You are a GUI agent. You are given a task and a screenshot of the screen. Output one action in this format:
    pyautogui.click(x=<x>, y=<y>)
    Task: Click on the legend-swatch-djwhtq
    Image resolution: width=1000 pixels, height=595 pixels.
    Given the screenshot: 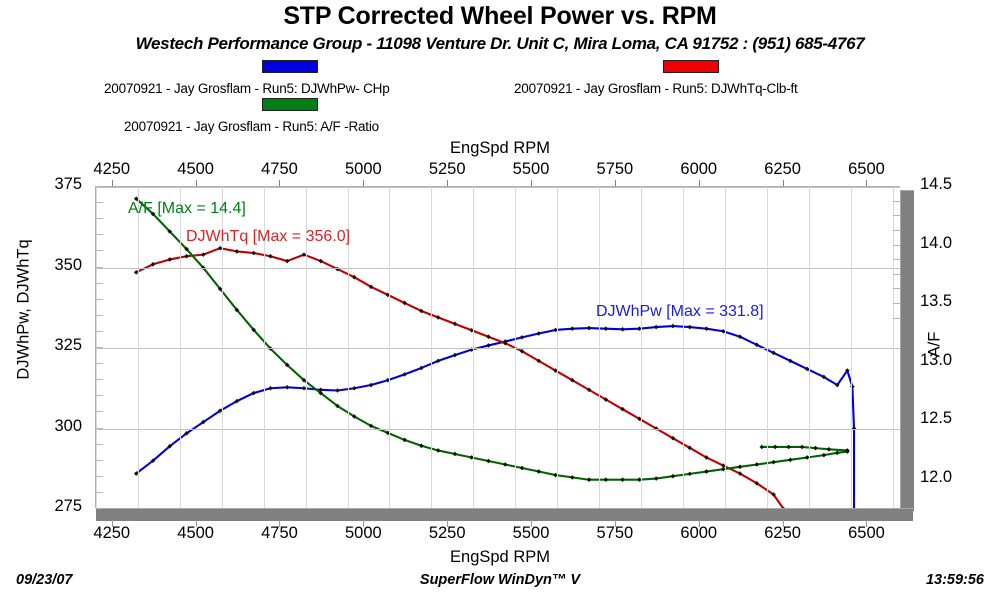 What is the action you would take?
    pyautogui.click(x=691, y=66)
    